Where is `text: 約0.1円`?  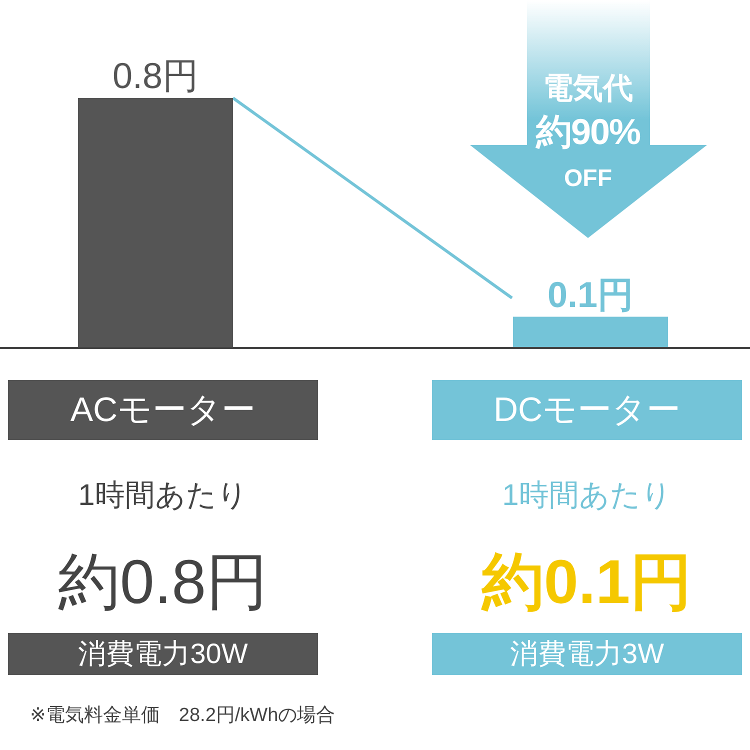 text: 約0.1円 is located at coordinates (587, 583).